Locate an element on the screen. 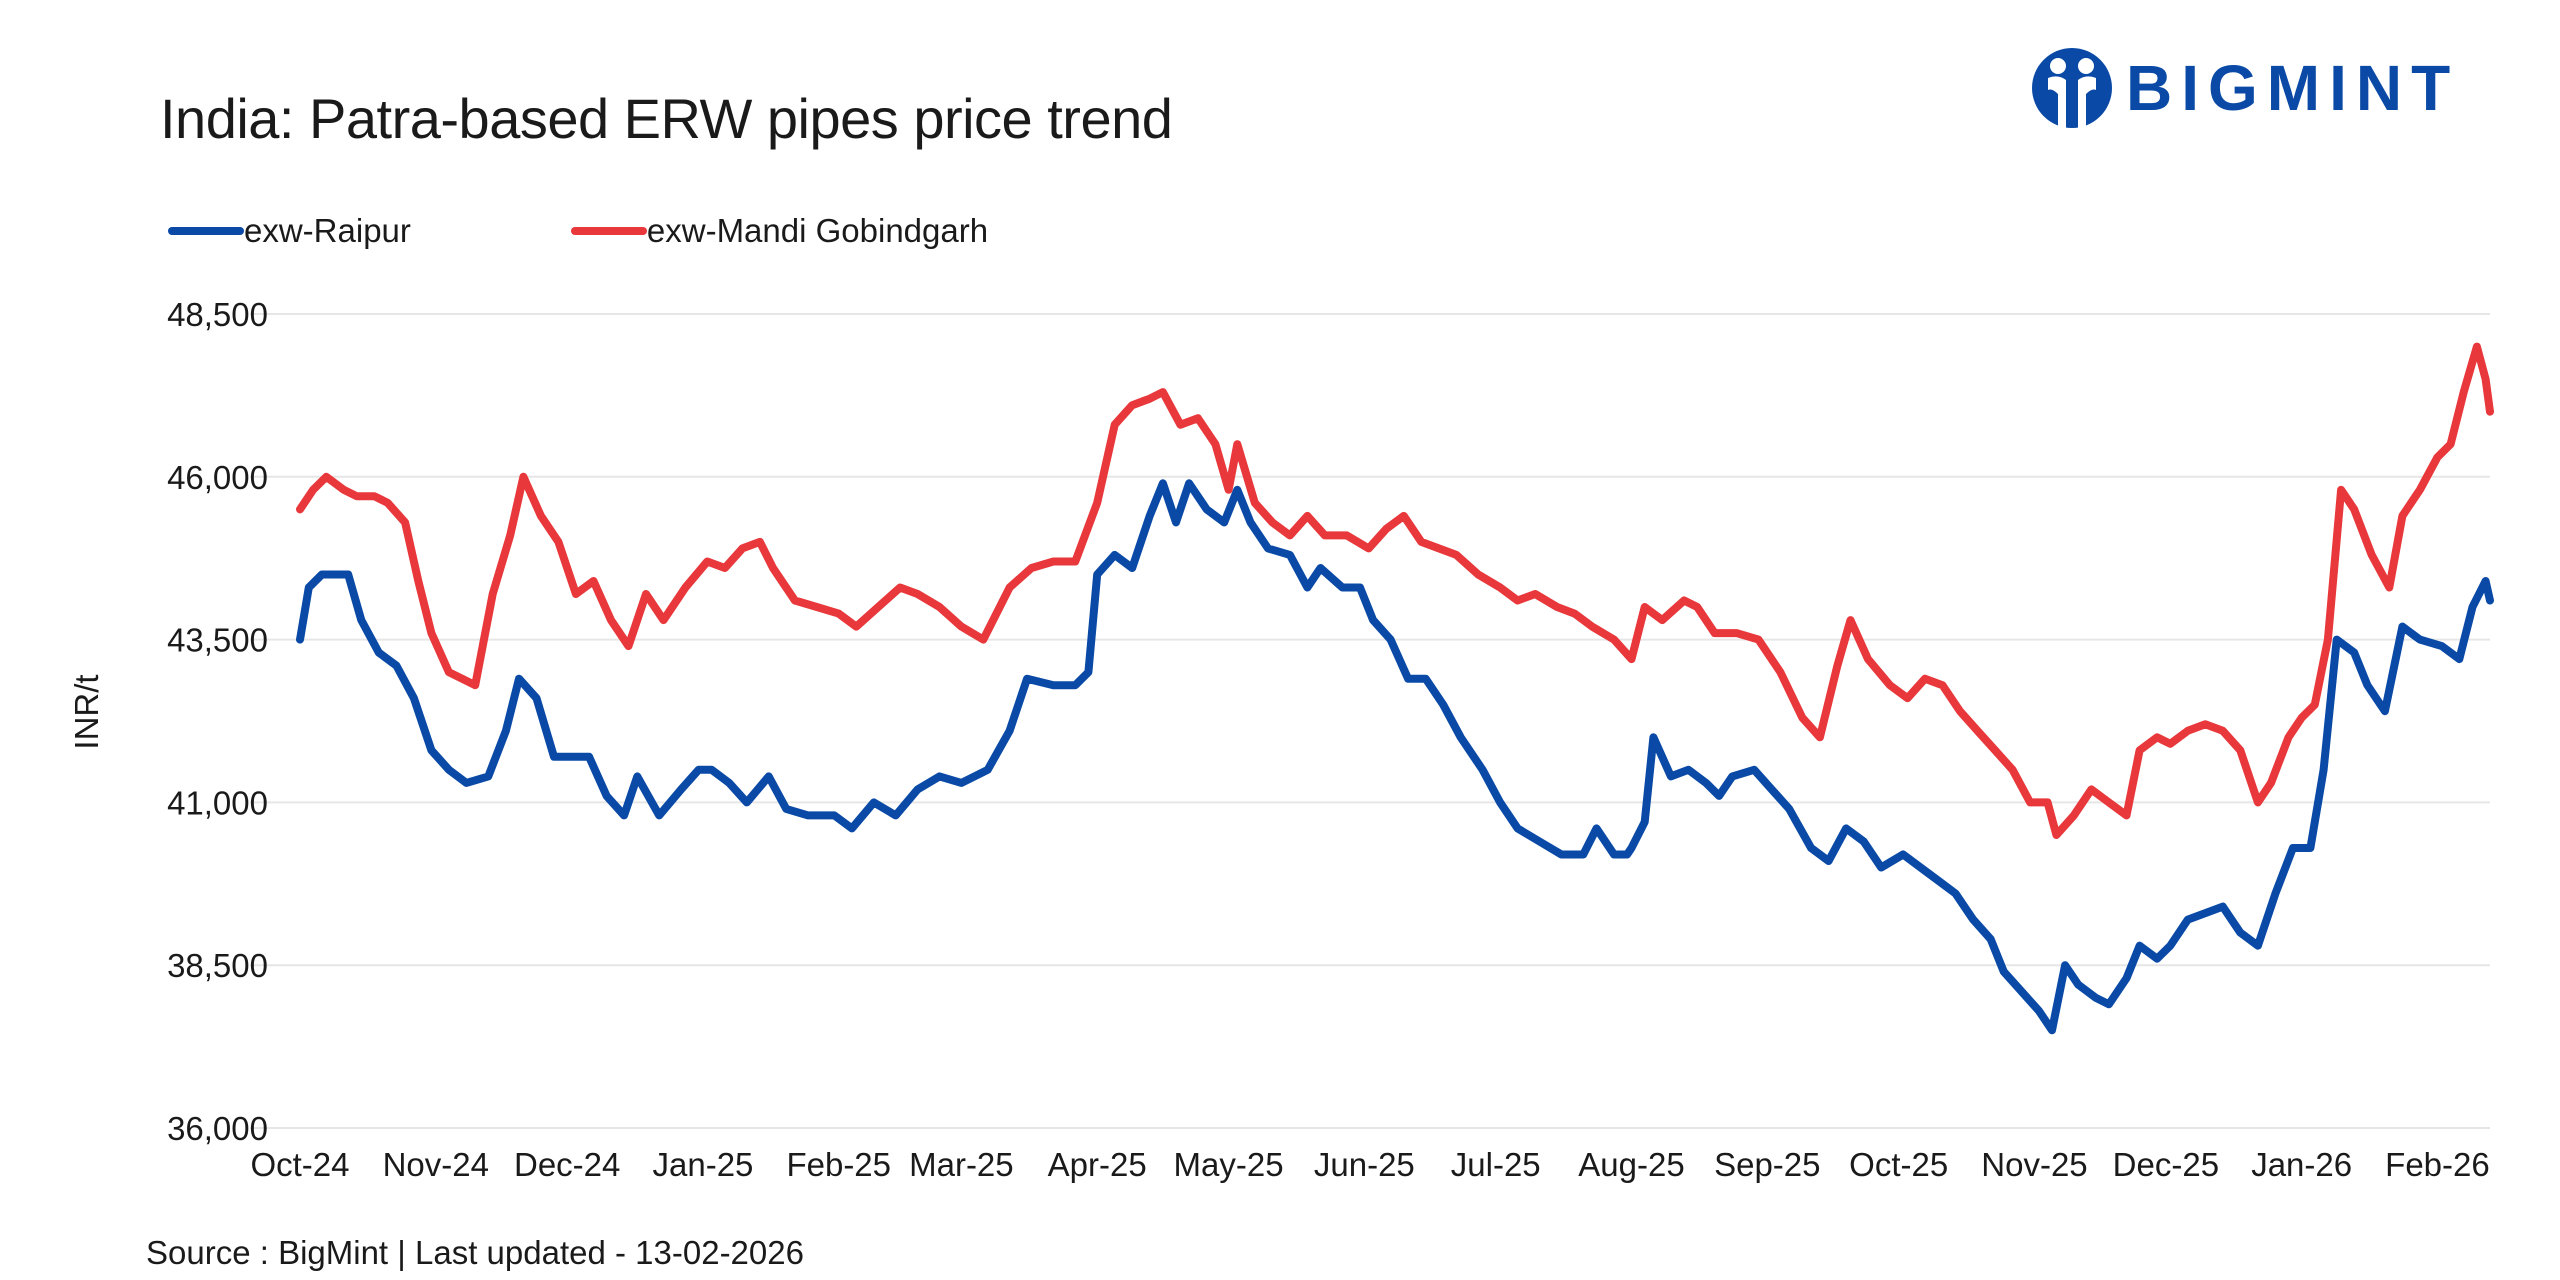 The width and height of the screenshot is (2560, 1280). x-tick-label: Feb-25 is located at coordinates (838, 1164).